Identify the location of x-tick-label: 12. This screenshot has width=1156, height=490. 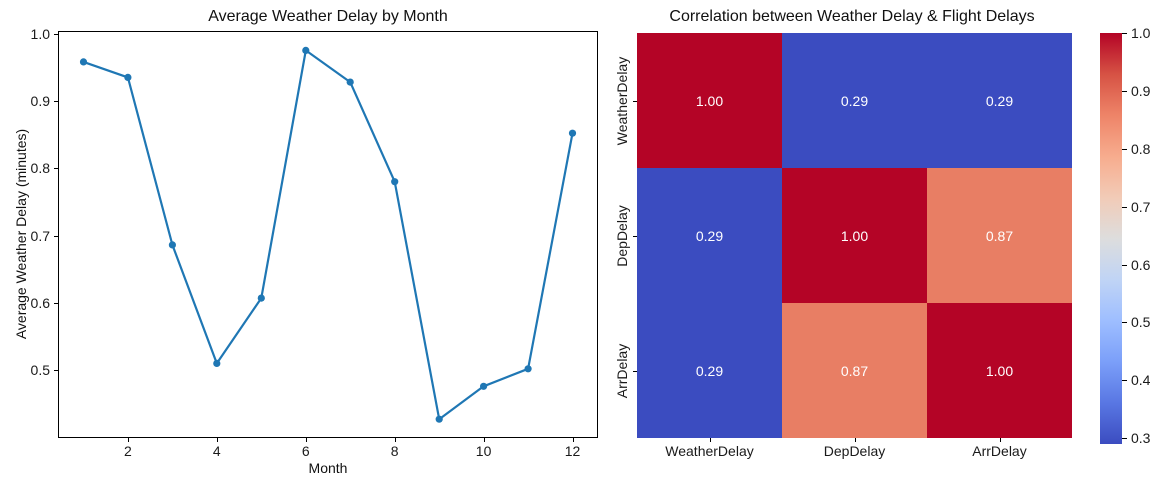
(572, 451).